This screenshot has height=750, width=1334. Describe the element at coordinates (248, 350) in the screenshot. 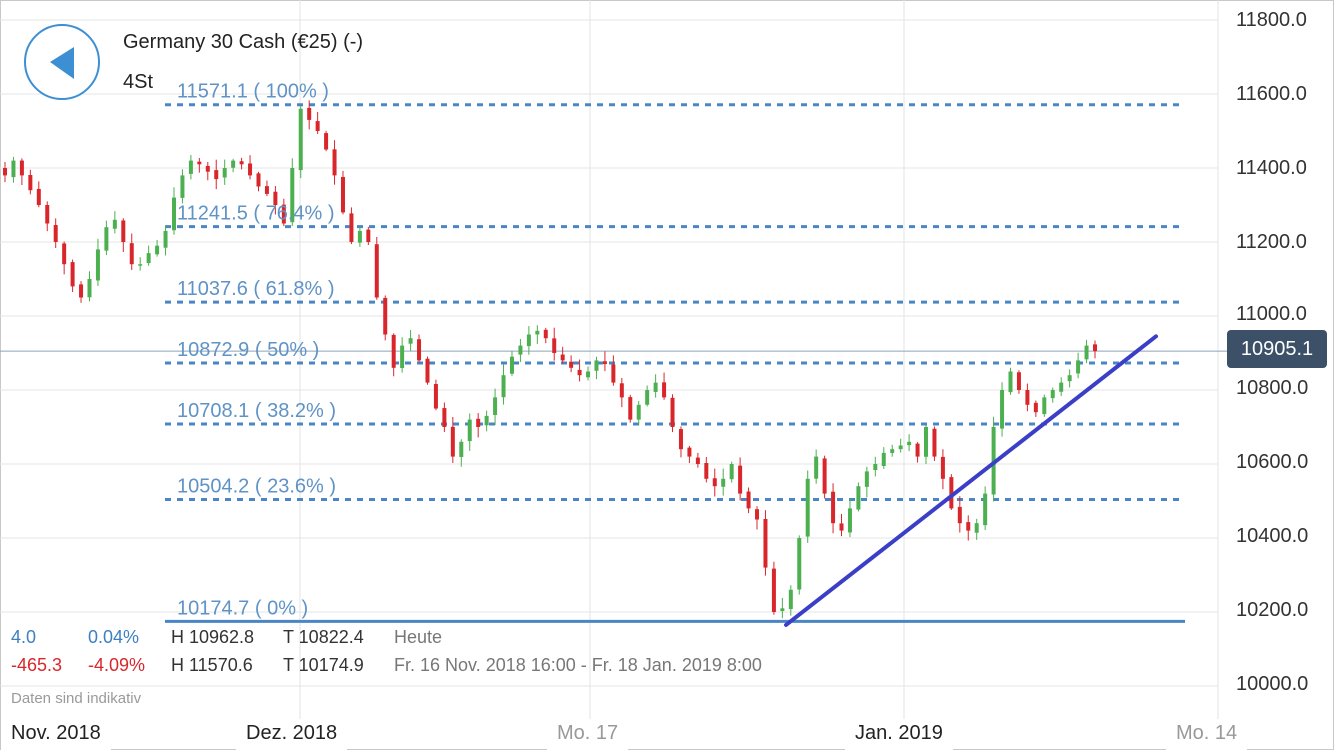

I see `fib-level-label: 10872.9 ( 50% )` at that location.